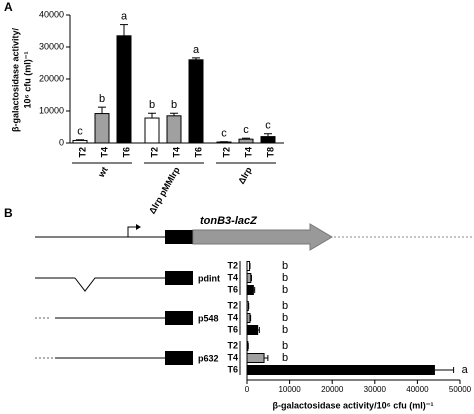  What do you see at coordinates (417, 389) in the screenshot?
I see `x-tick-label: 40000` at bounding box center [417, 389].